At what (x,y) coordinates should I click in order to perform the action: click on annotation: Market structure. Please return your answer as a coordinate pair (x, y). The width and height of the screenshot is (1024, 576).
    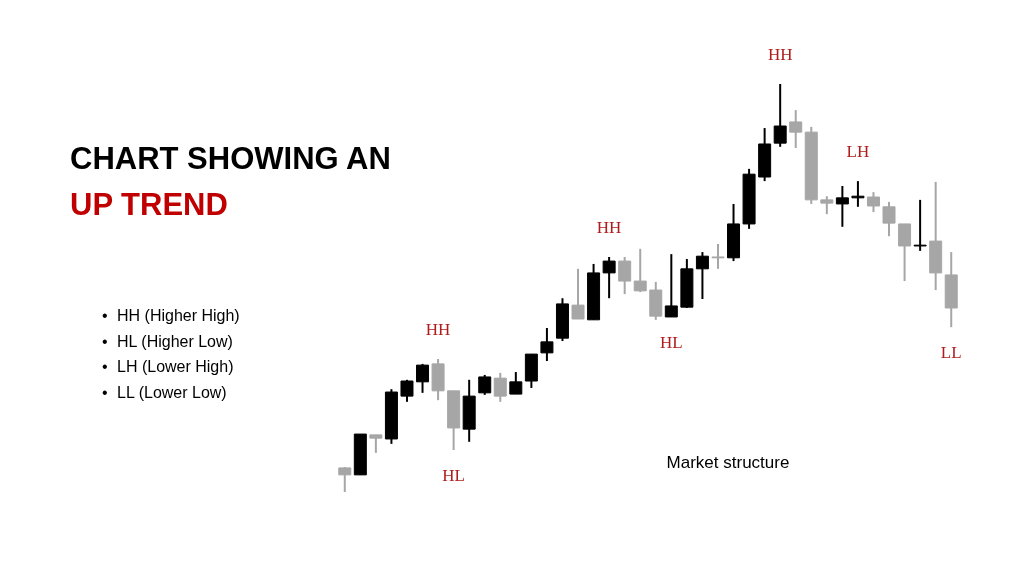
    Looking at the image, I should click on (728, 462).